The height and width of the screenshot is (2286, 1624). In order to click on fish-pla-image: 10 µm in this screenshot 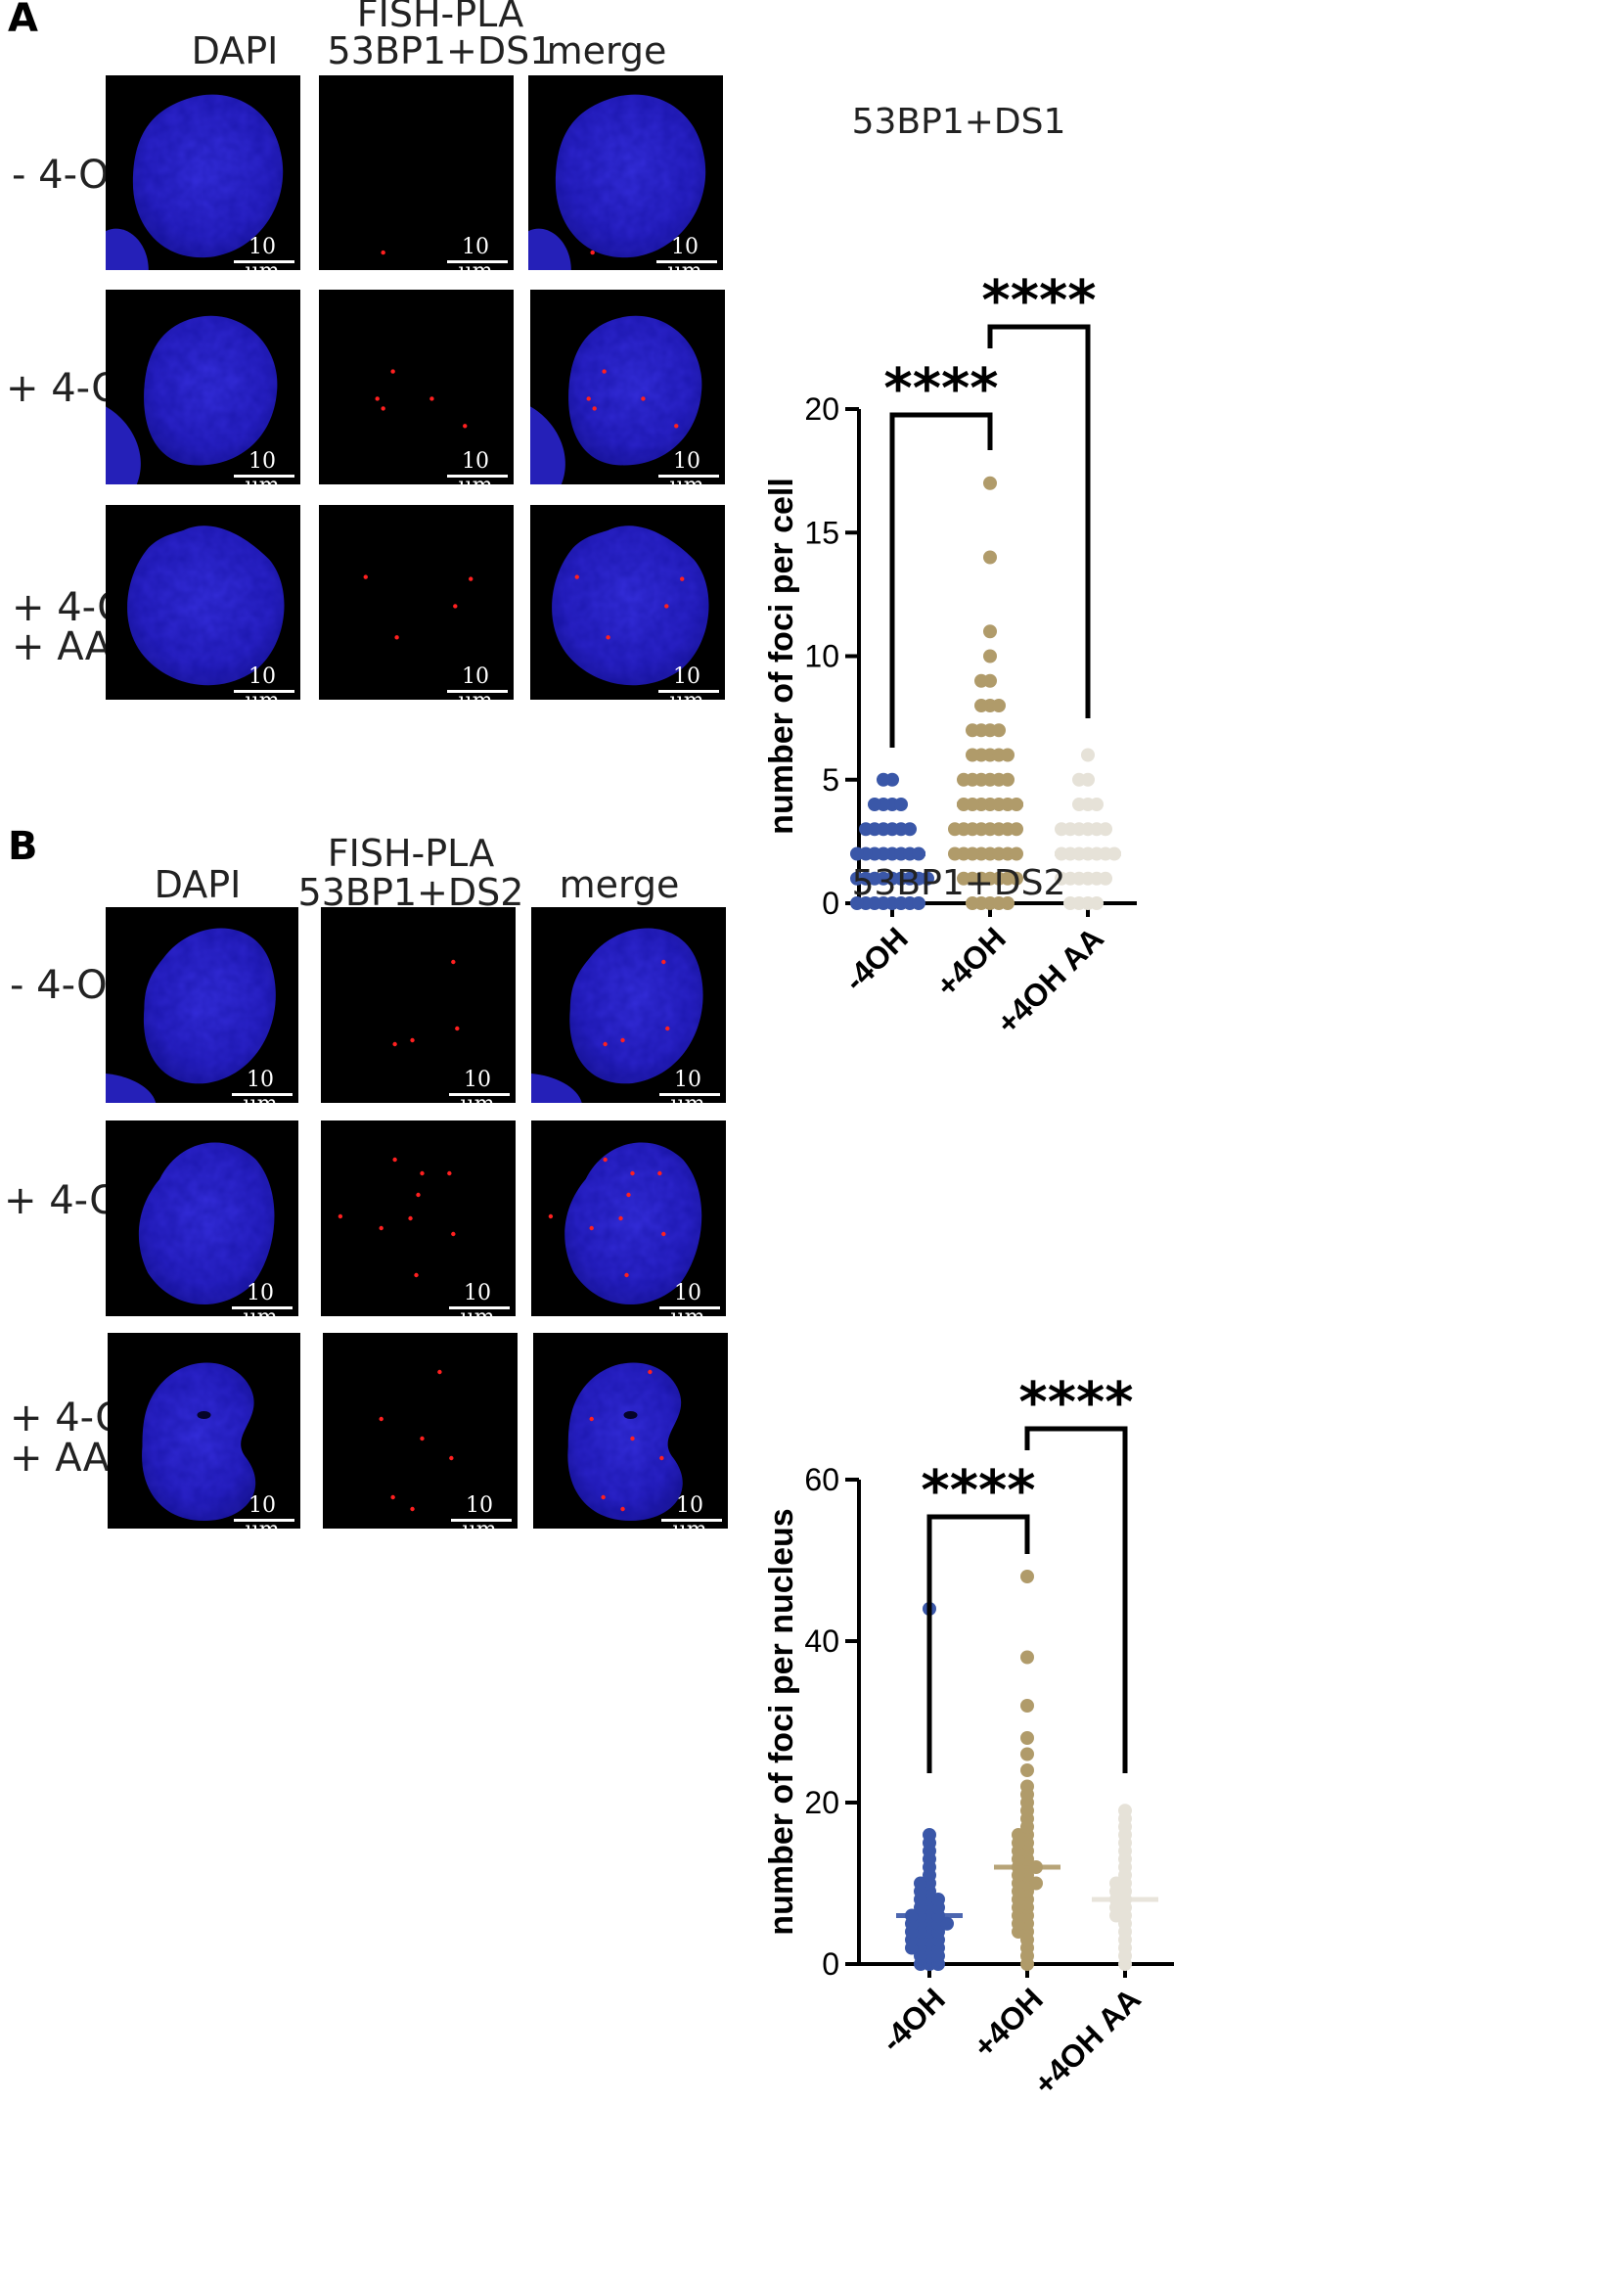, I will do `click(416, 602)`.